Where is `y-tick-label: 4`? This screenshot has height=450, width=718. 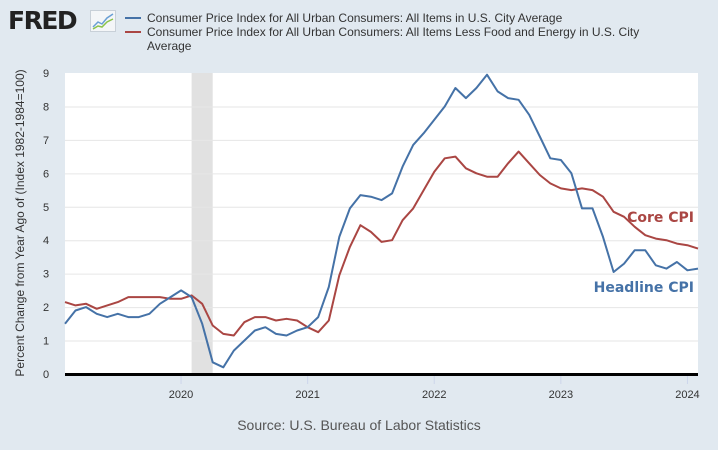
y-tick-label: 4 is located at coordinates (46, 241).